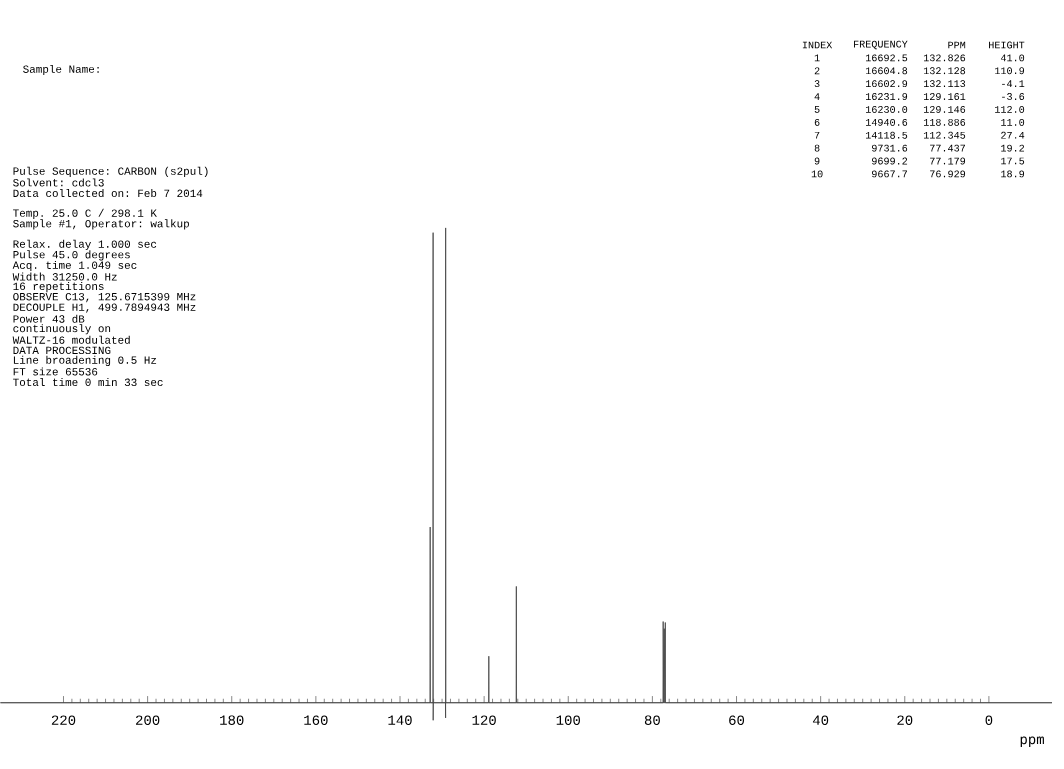  Describe the element at coordinates (947, 148) in the screenshot. I see `text: 77.437` at that location.